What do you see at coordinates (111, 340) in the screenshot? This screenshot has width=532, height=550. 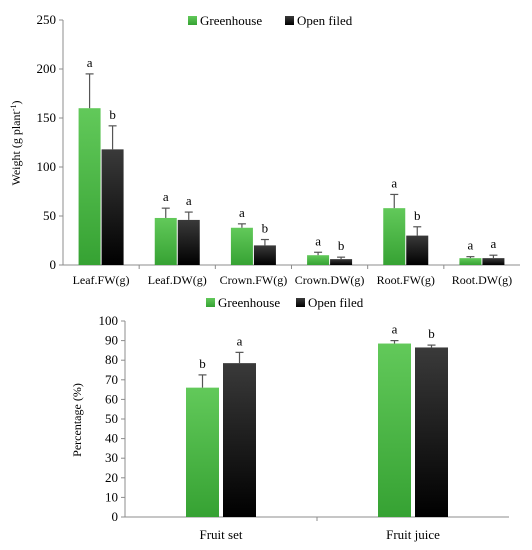 I see `y-tick-label: 90` at bounding box center [111, 340].